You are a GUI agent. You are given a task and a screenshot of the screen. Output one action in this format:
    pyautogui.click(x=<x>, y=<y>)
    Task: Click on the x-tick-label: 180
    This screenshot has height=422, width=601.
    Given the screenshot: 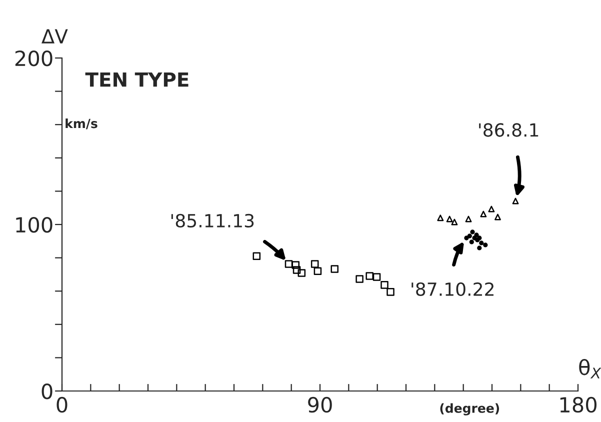 What is the action you would take?
    pyautogui.click(x=578, y=404)
    